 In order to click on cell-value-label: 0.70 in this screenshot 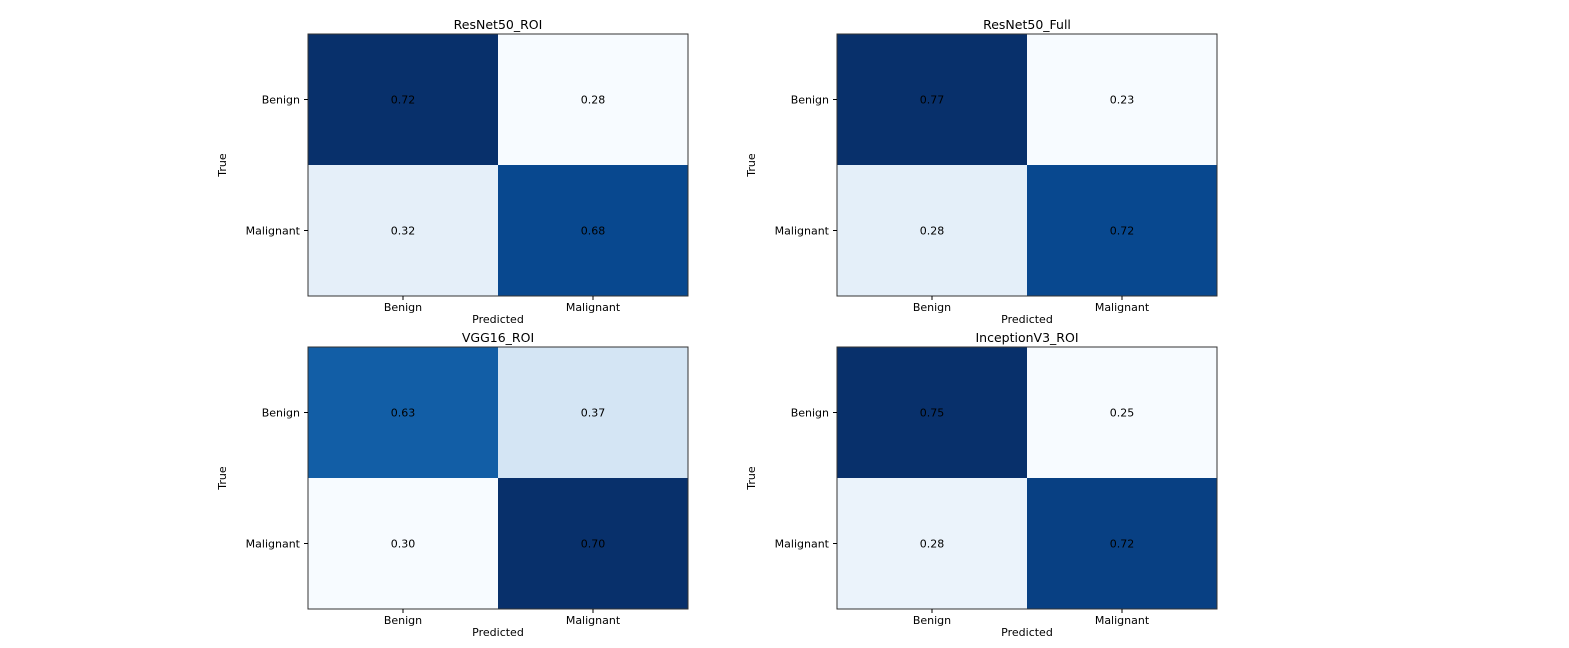, I will do `click(593, 544)`.